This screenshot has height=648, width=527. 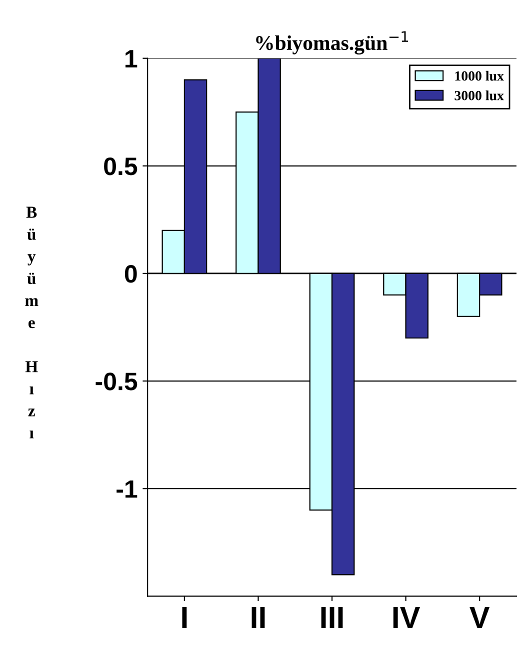 I want to click on x-tick-label: IV, so click(x=406, y=617).